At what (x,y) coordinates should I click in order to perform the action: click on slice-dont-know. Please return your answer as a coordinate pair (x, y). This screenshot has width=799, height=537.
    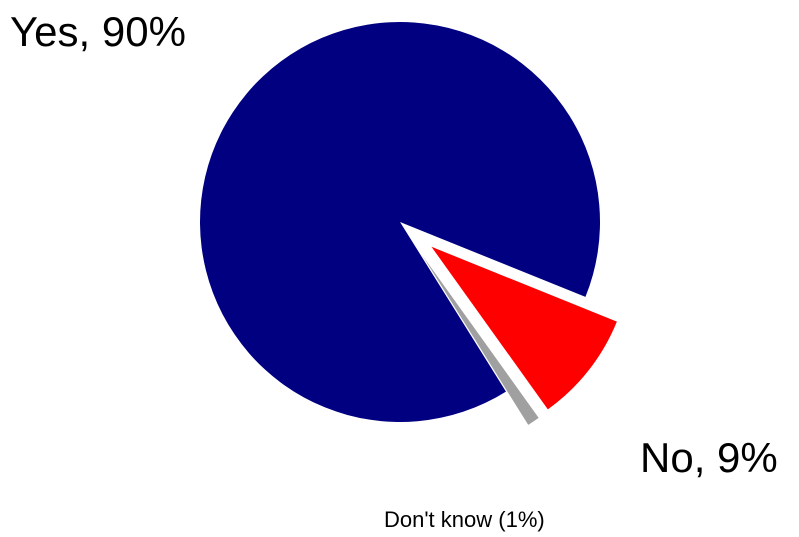
    Looking at the image, I should click on (480, 340).